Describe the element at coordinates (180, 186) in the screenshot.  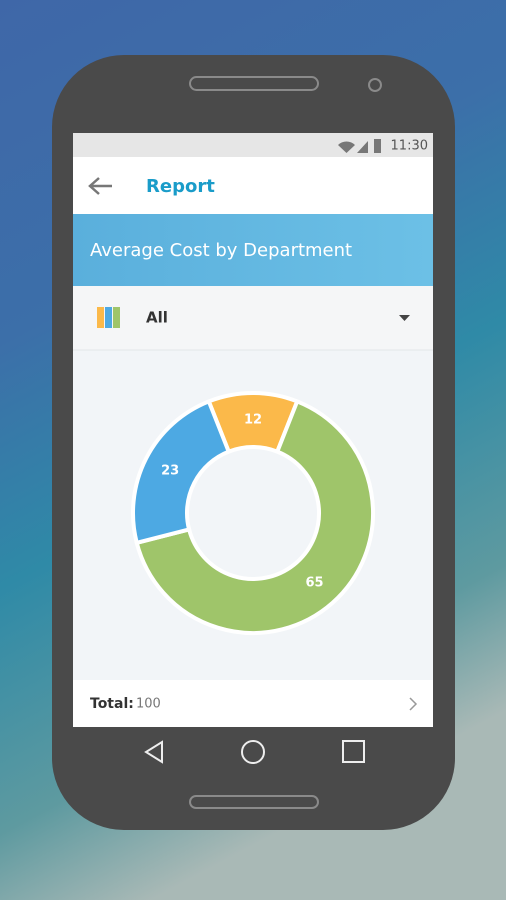
I see `header-title: Report` at that location.